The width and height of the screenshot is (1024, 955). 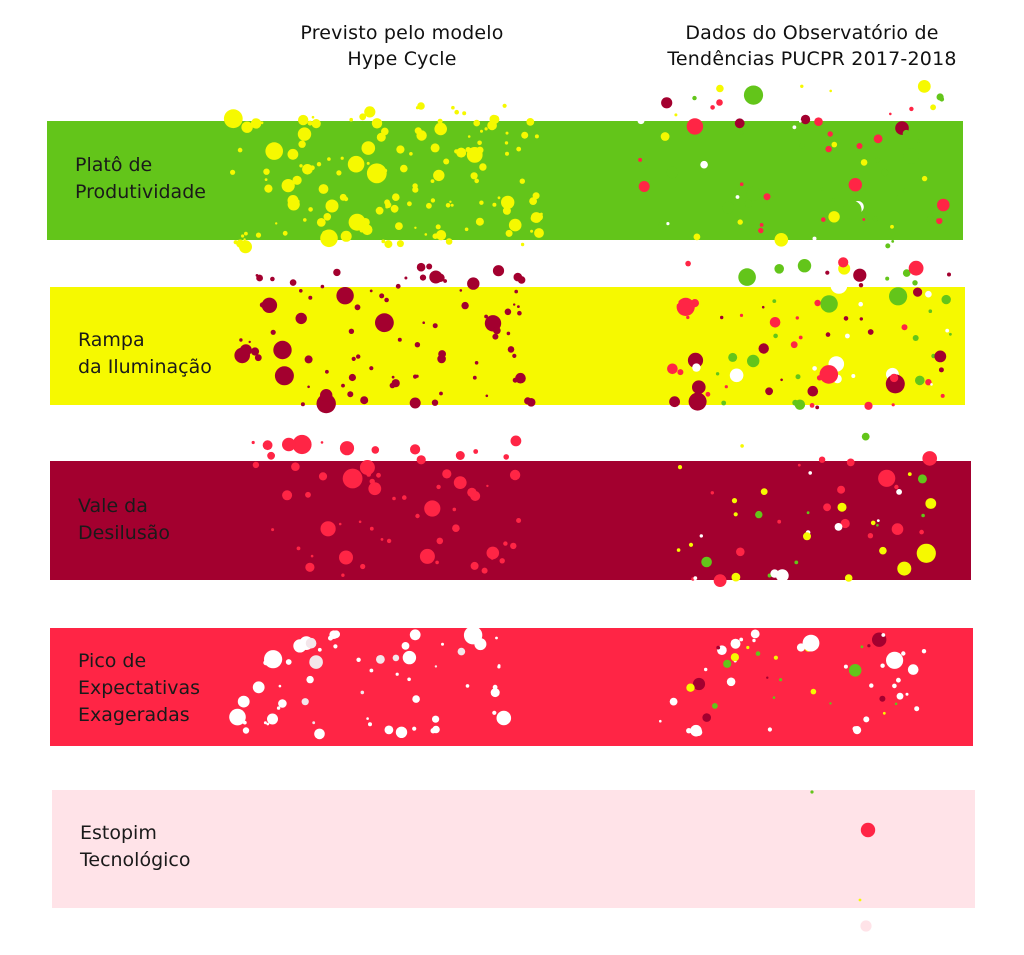 I want to click on band-pico-de-expectativas-exageradas: Pico de Expectativas Exageradas, so click(x=511, y=687).